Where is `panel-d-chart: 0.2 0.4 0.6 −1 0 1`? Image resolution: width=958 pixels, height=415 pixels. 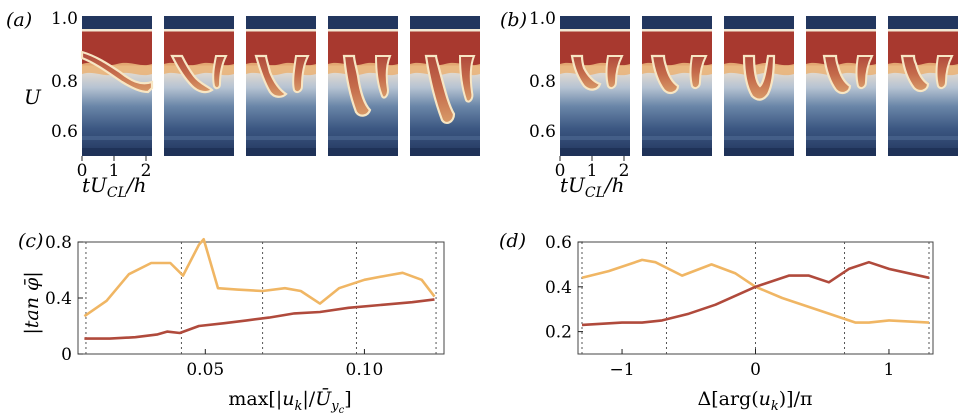
panel-d-chart: 0.2 0.4 0.6 −1 0 1 is located at coordinates (739, 306).